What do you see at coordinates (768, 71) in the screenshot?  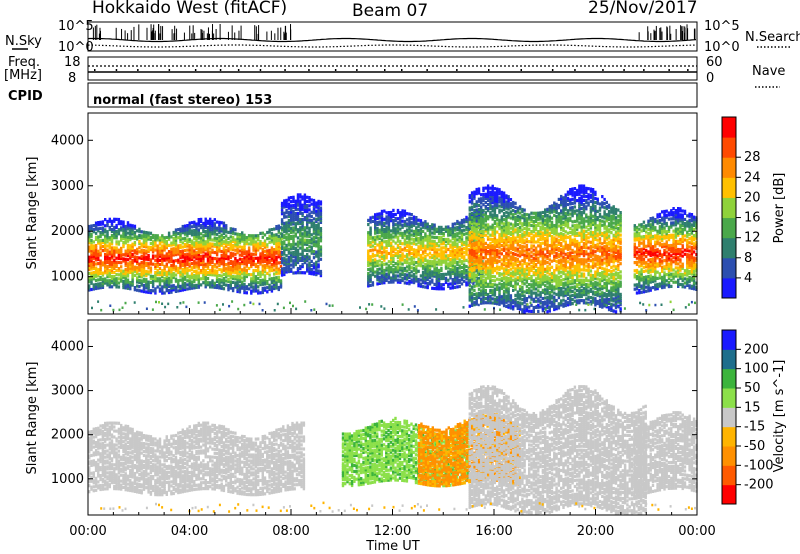 I see `nave-label: Nave` at bounding box center [768, 71].